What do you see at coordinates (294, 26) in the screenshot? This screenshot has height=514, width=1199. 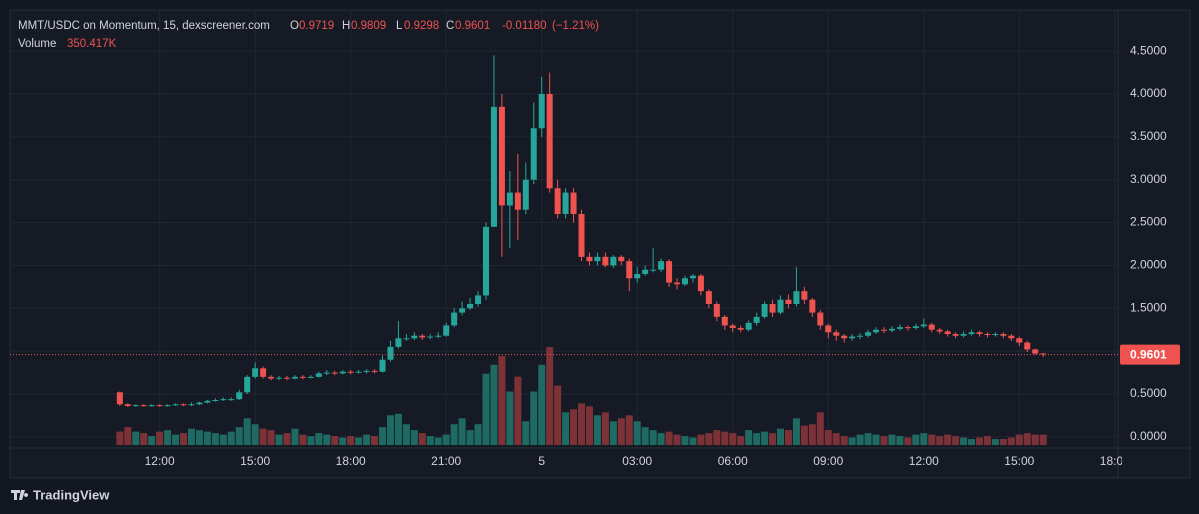 I see `ohlc-letter: O` at bounding box center [294, 26].